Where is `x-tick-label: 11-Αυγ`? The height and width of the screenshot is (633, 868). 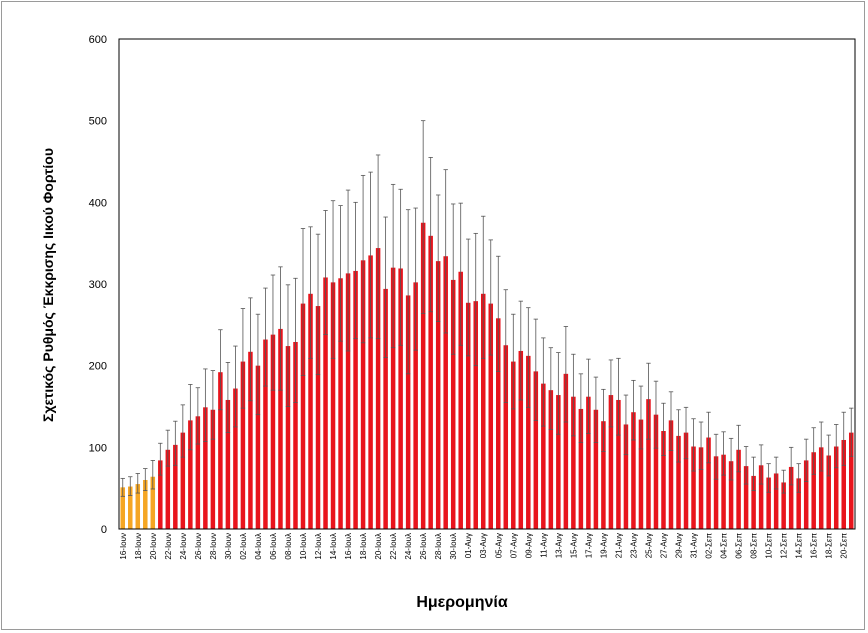 x-tick-label: 11-Αυγ is located at coordinates (543, 545).